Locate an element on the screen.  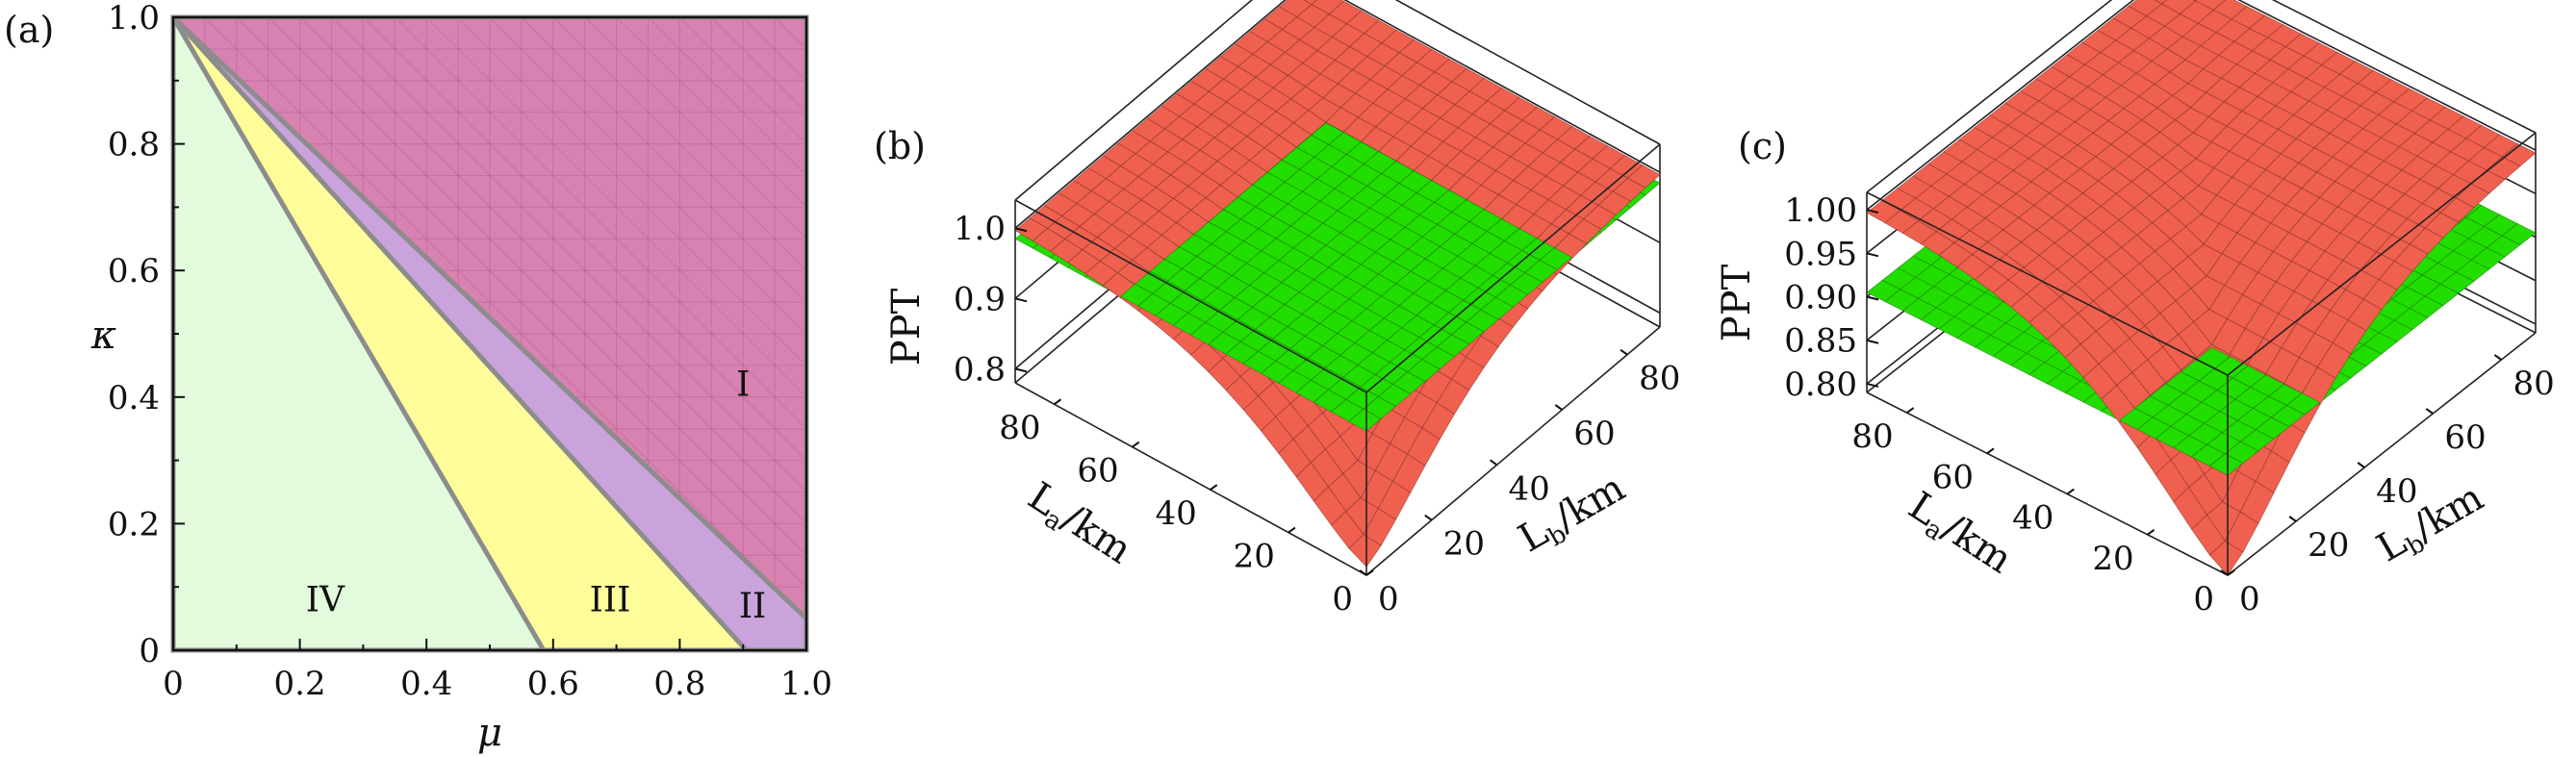
la-tick-label: 60 is located at coordinates (1097, 471).